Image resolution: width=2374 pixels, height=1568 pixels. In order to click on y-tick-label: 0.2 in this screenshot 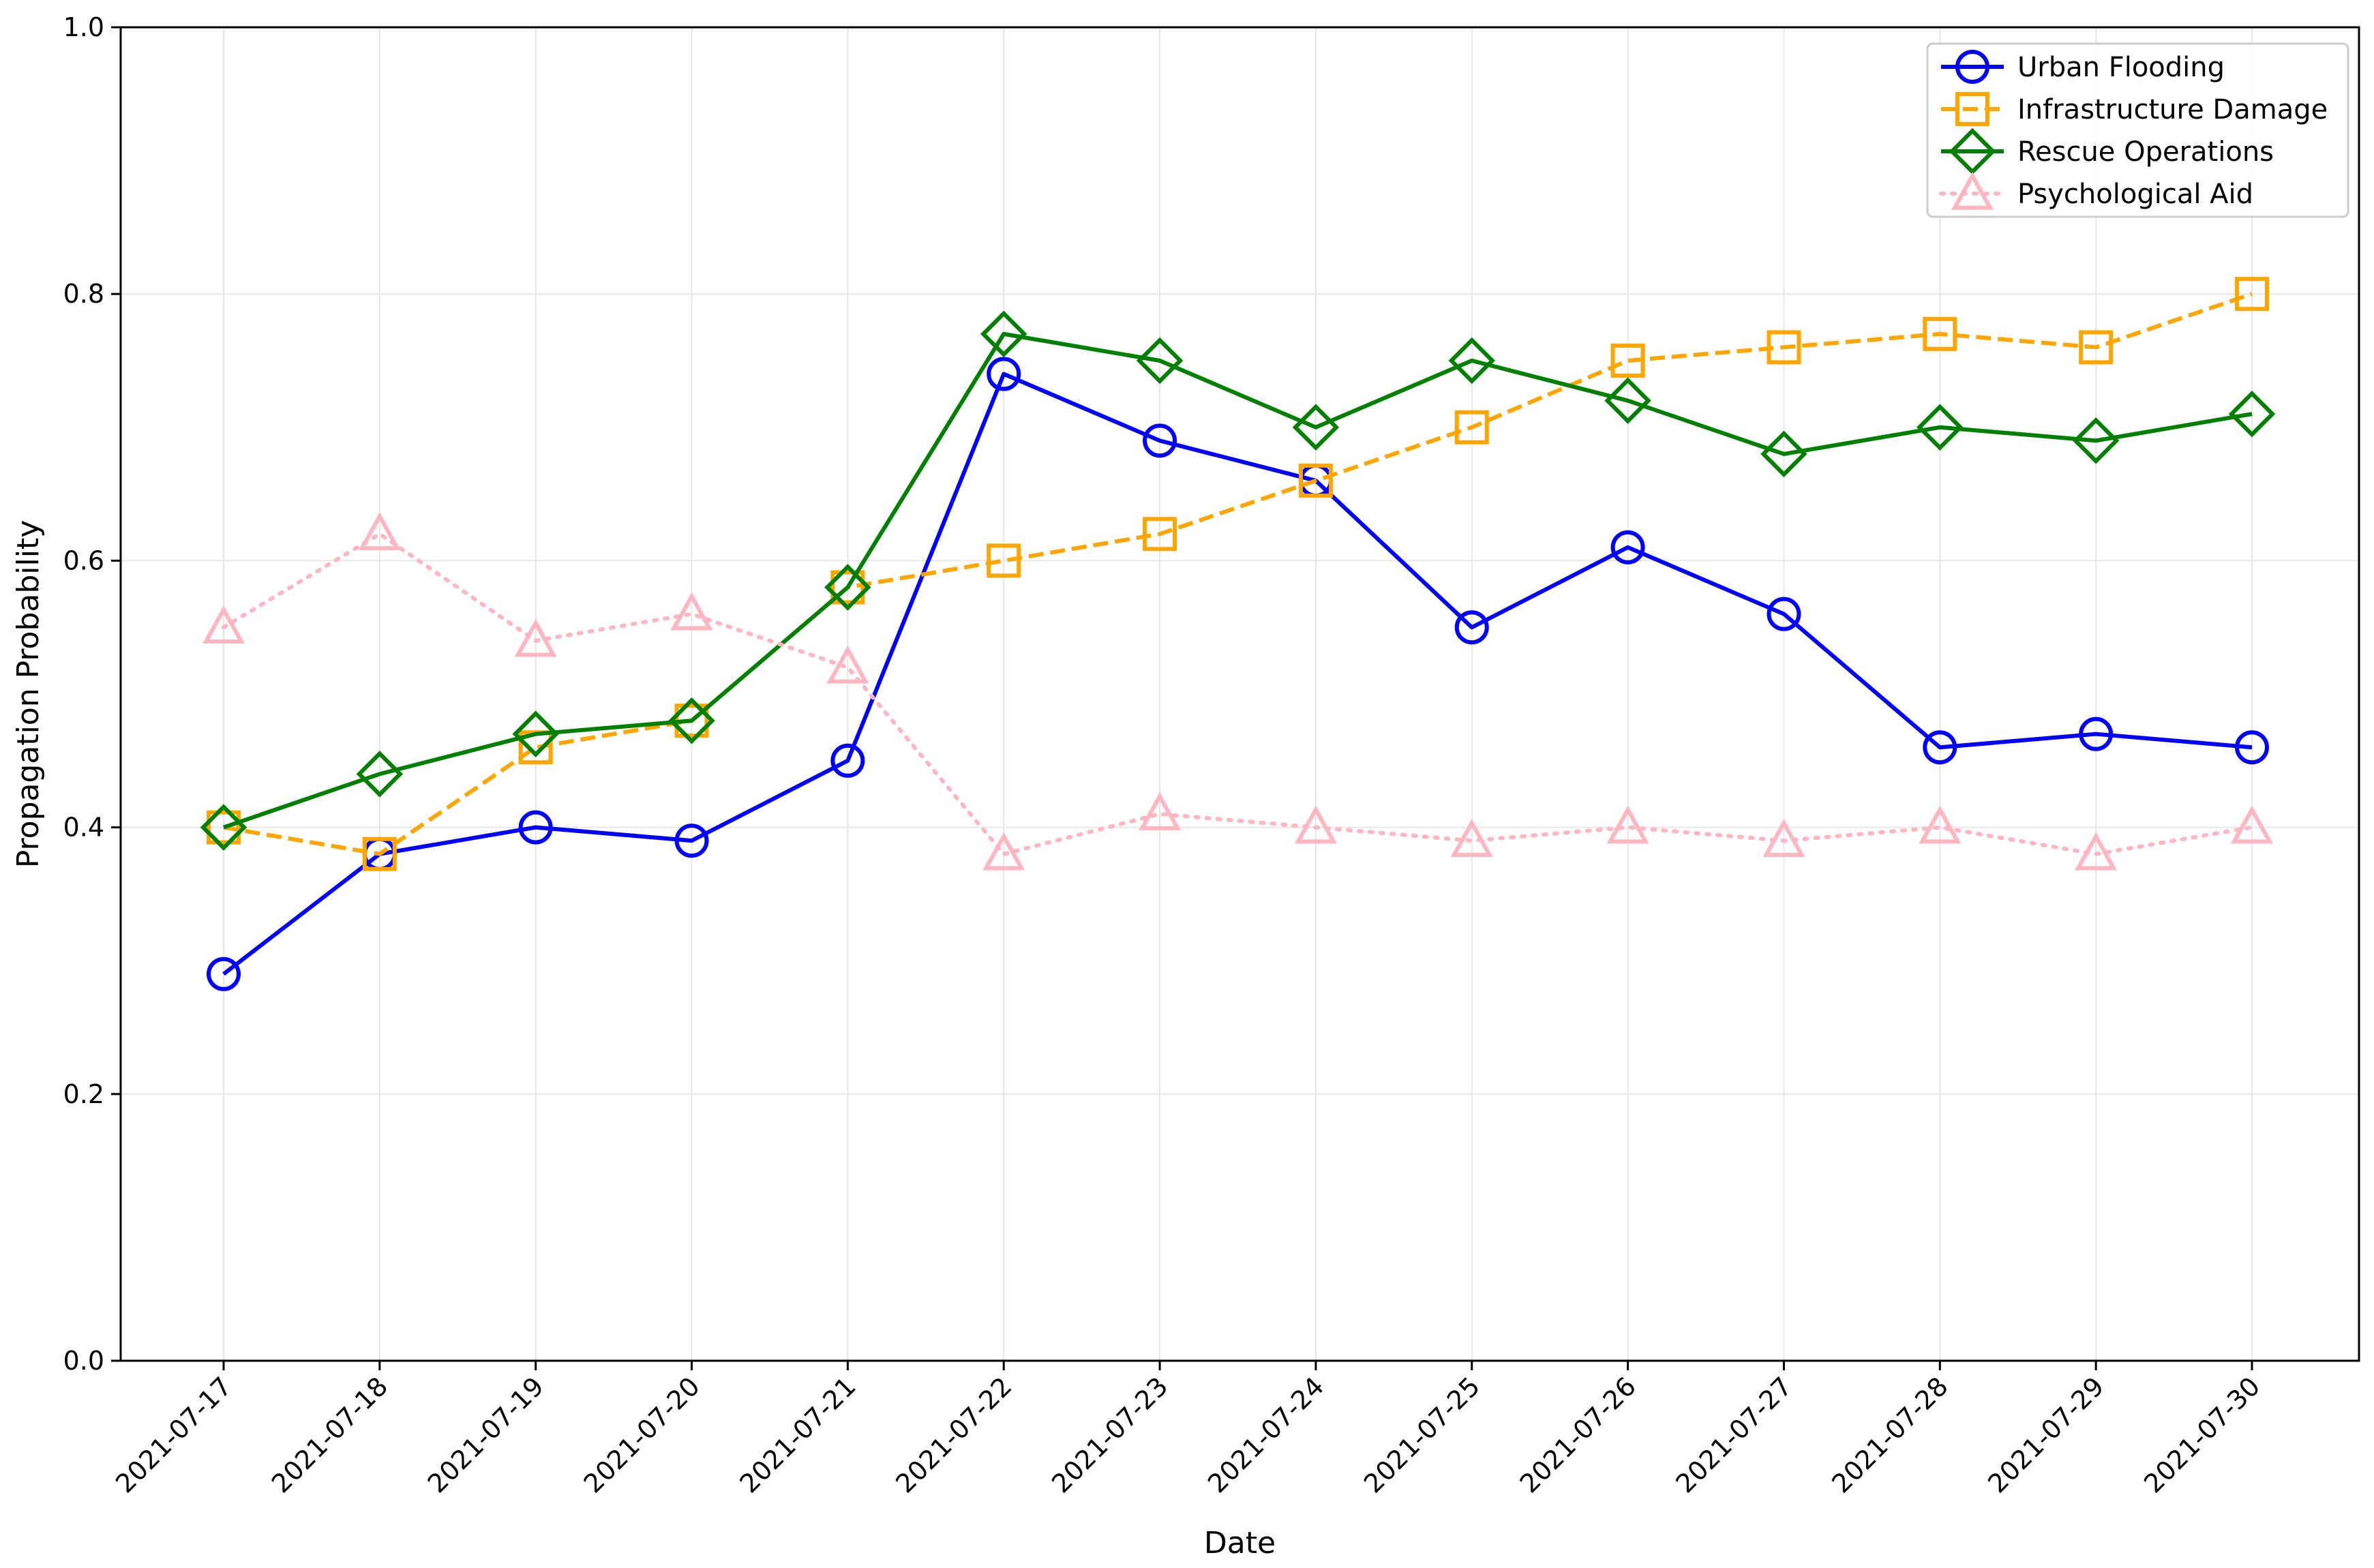, I will do `click(83, 1094)`.